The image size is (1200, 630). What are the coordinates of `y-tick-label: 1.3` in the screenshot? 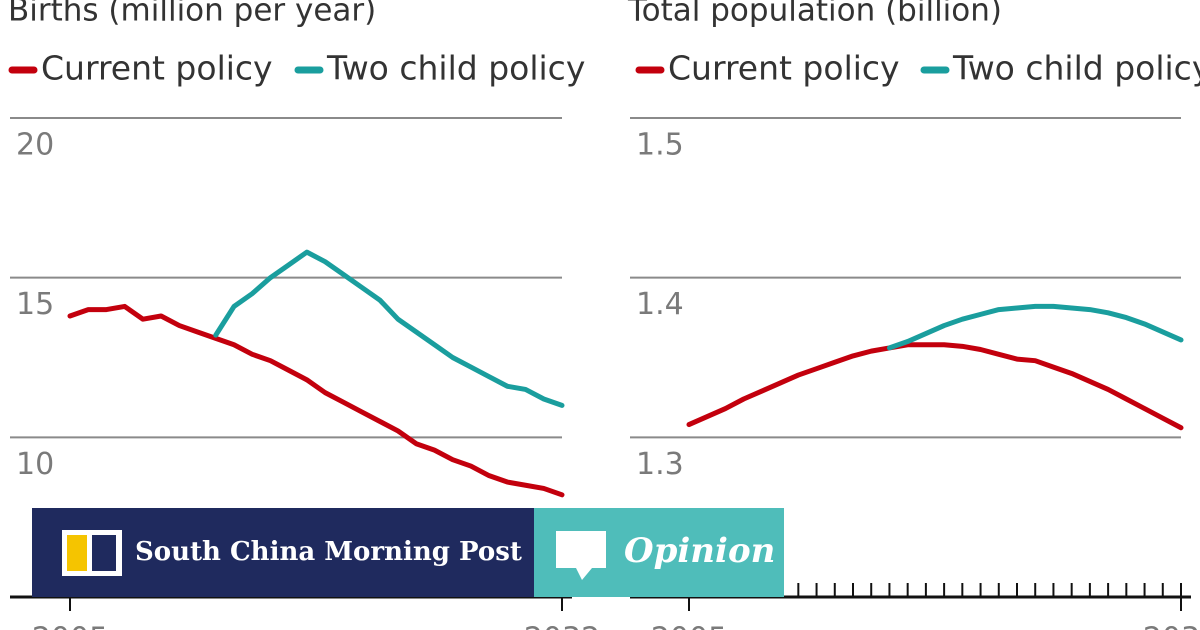 It's located at (660, 464).